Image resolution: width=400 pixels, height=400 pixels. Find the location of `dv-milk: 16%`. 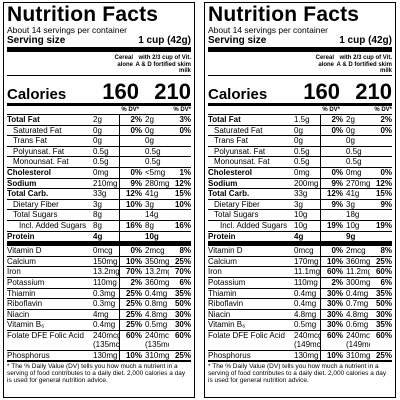

dv-milk: 16% is located at coordinates (180, 226).